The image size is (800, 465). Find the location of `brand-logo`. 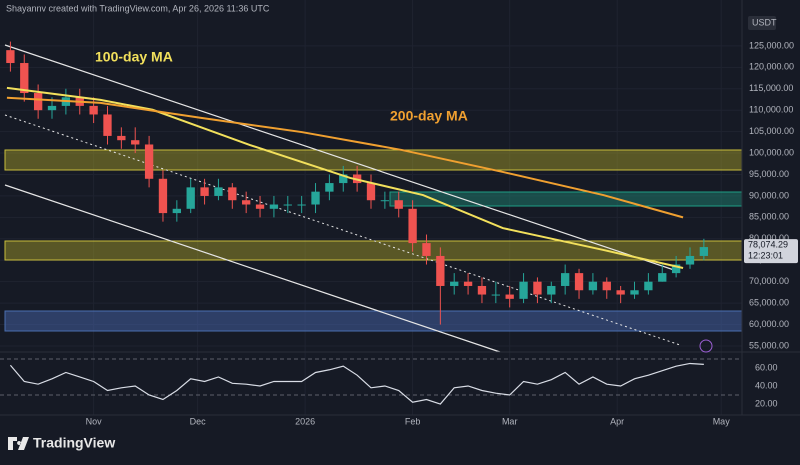

brand-logo is located at coordinates (18, 443).